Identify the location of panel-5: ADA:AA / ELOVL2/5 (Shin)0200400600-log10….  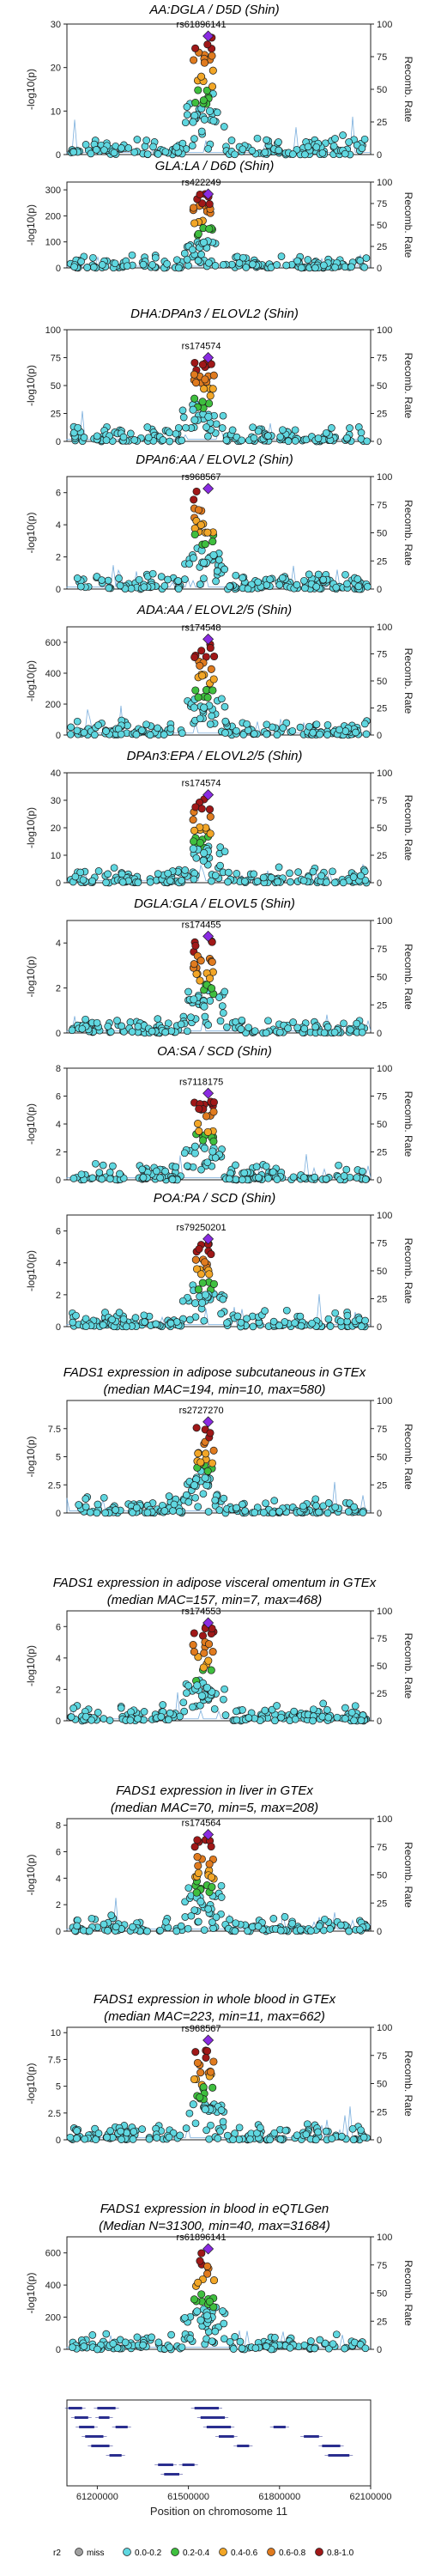
(219, 672).